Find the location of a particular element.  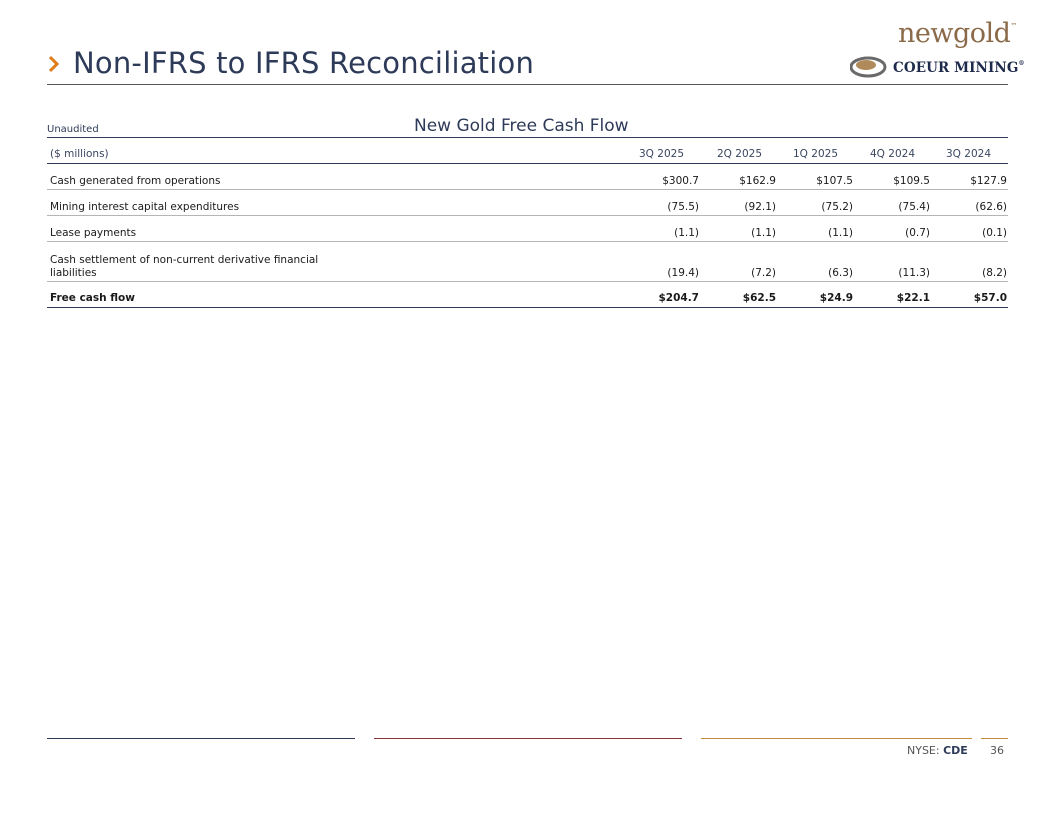

row-label: Cash generated from operations is located at coordinates (135, 181).